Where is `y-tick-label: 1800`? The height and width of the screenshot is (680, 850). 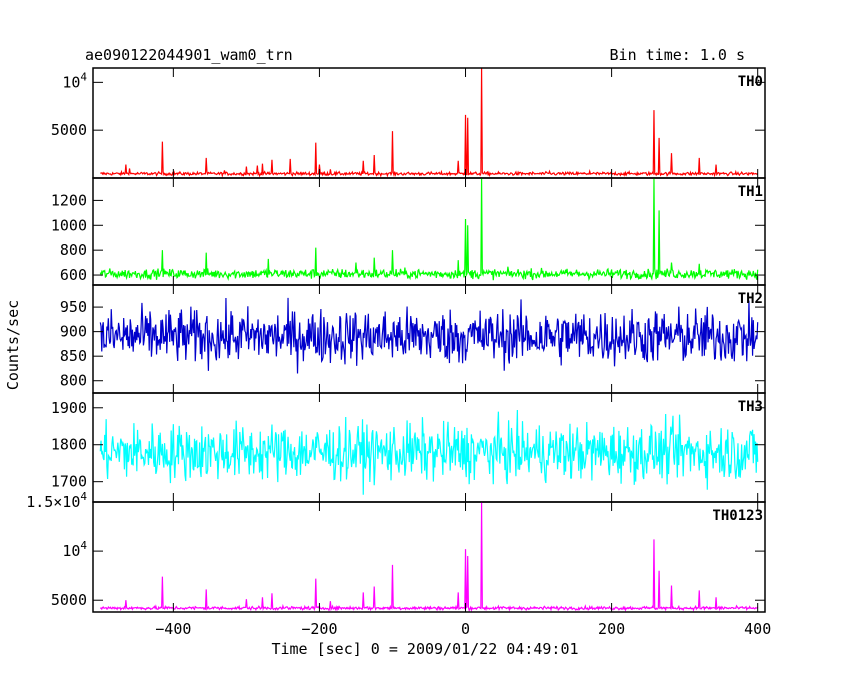
y-tick-label: 1800 is located at coordinates (69, 445).